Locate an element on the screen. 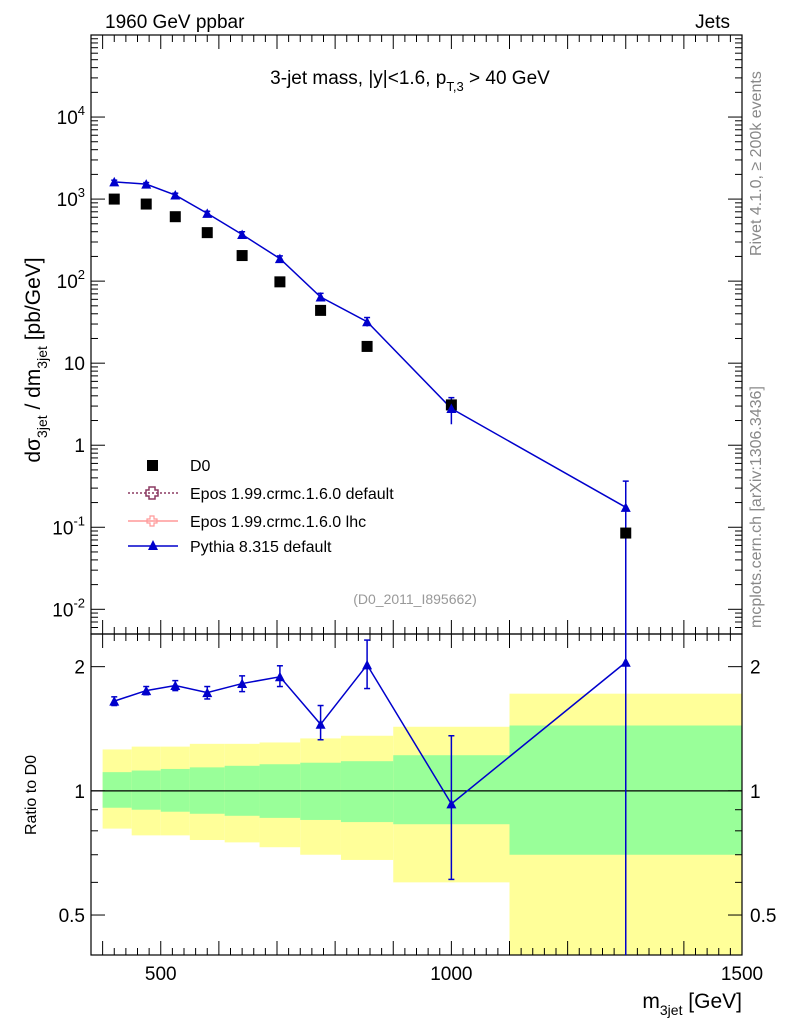 The image size is (786, 1024). ratio-y-tick-label-left: 1 is located at coordinates (79, 792).